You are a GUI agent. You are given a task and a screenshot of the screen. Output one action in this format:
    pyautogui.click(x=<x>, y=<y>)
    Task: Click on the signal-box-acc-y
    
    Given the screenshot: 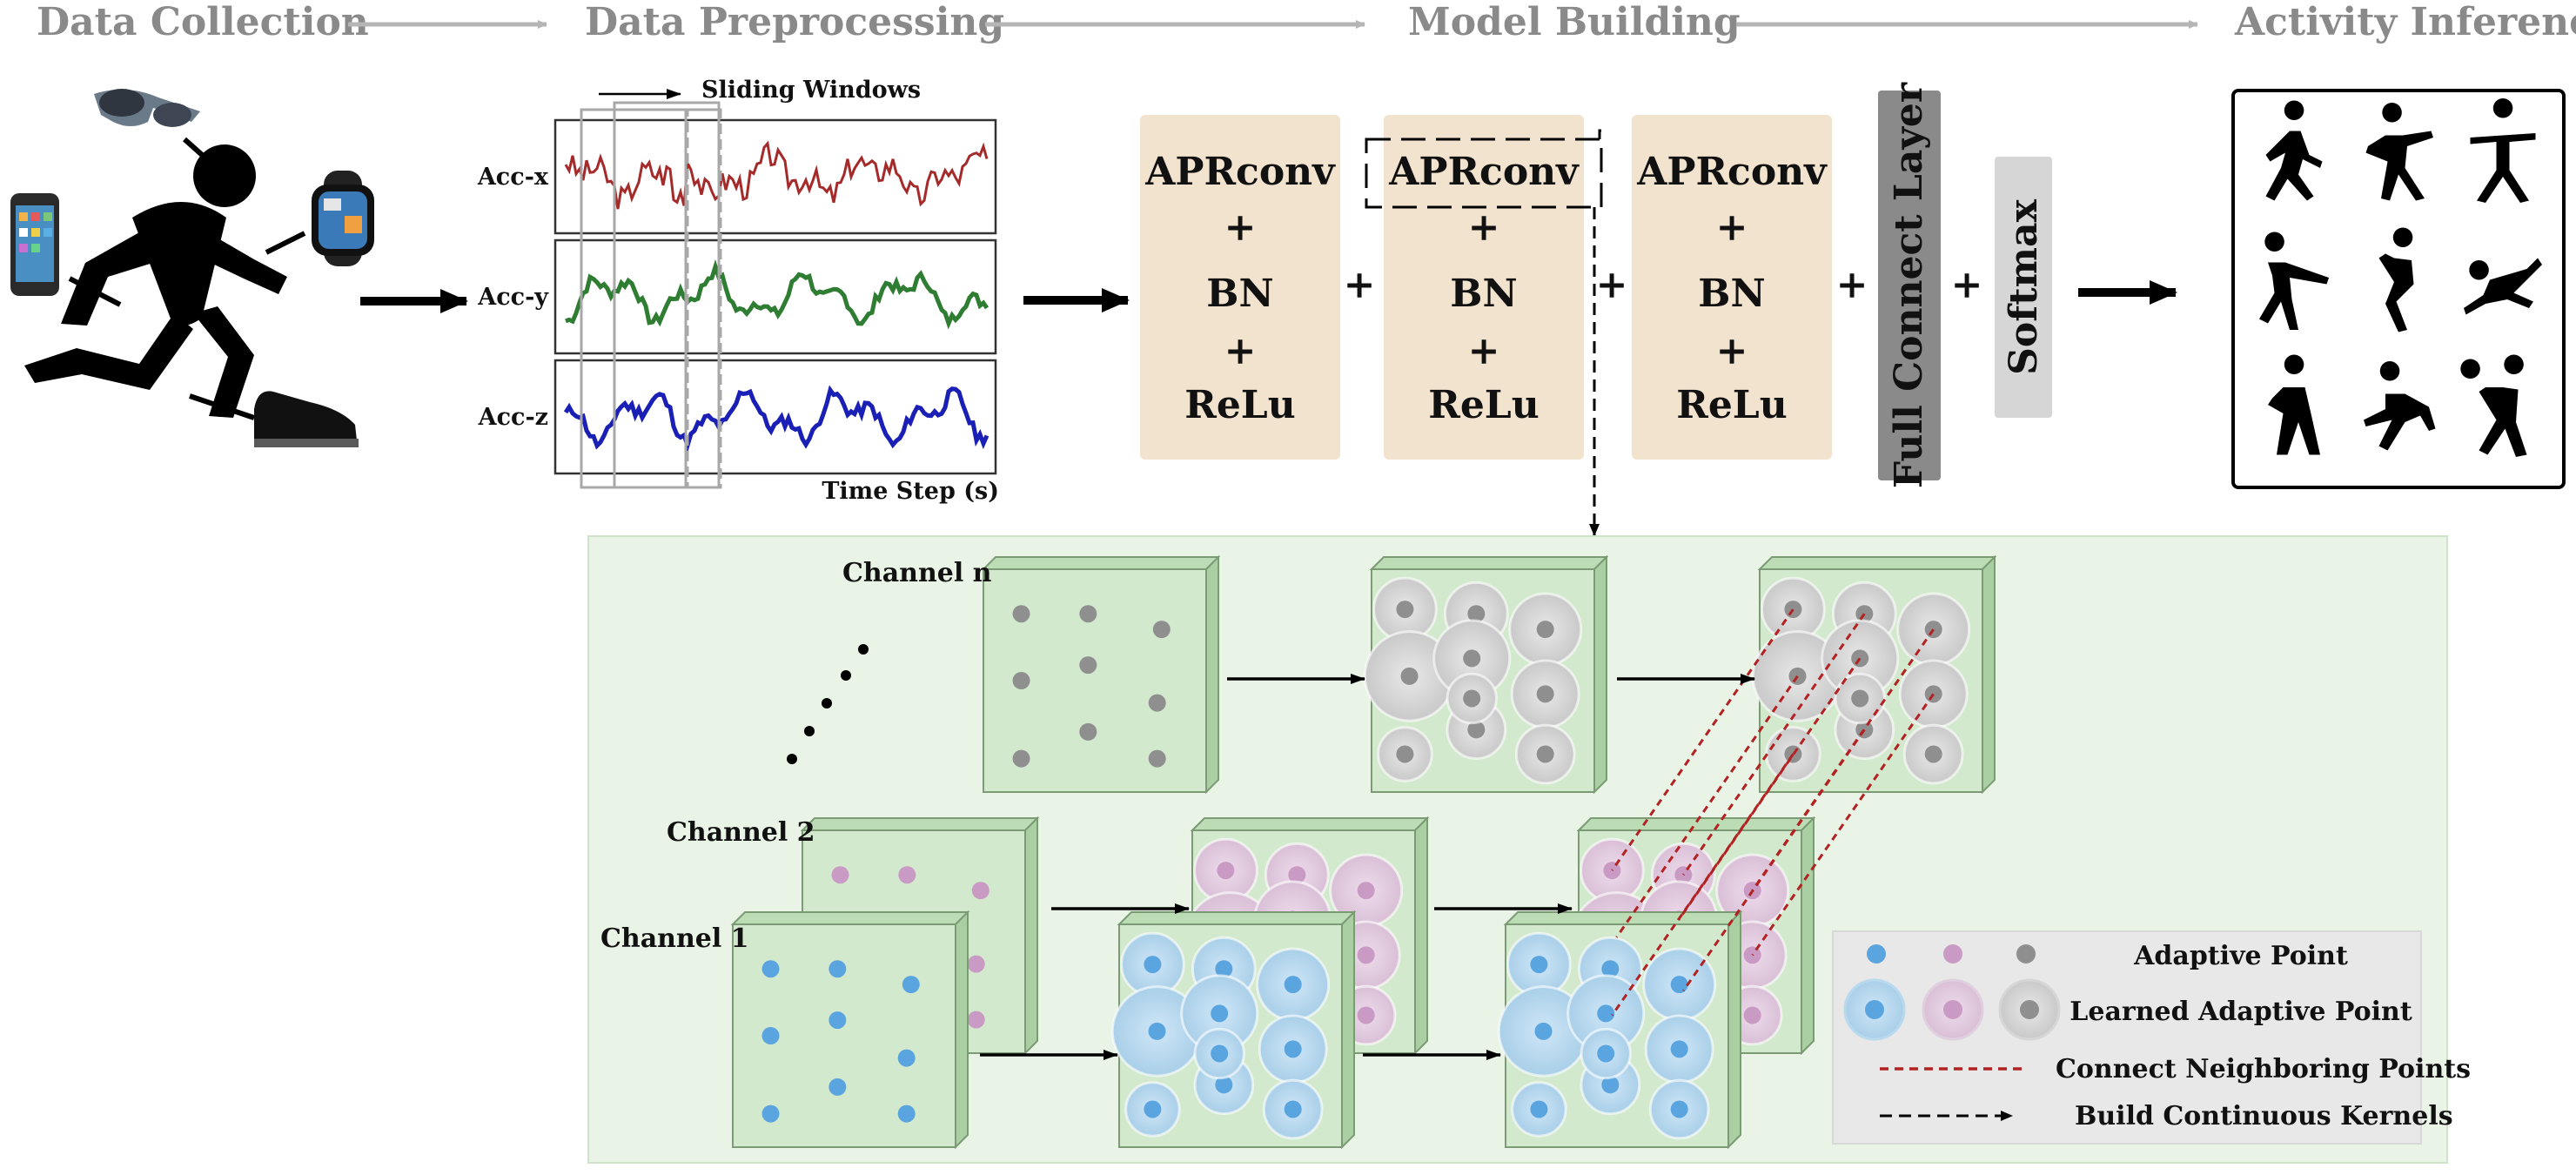 What is the action you would take?
    pyautogui.click(x=775, y=296)
    